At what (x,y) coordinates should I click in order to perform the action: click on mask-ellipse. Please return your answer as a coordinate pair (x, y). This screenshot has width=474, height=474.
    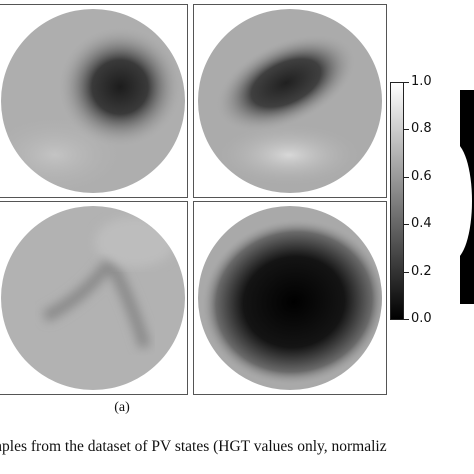
    Looking at the image, I should click on (466, 201).